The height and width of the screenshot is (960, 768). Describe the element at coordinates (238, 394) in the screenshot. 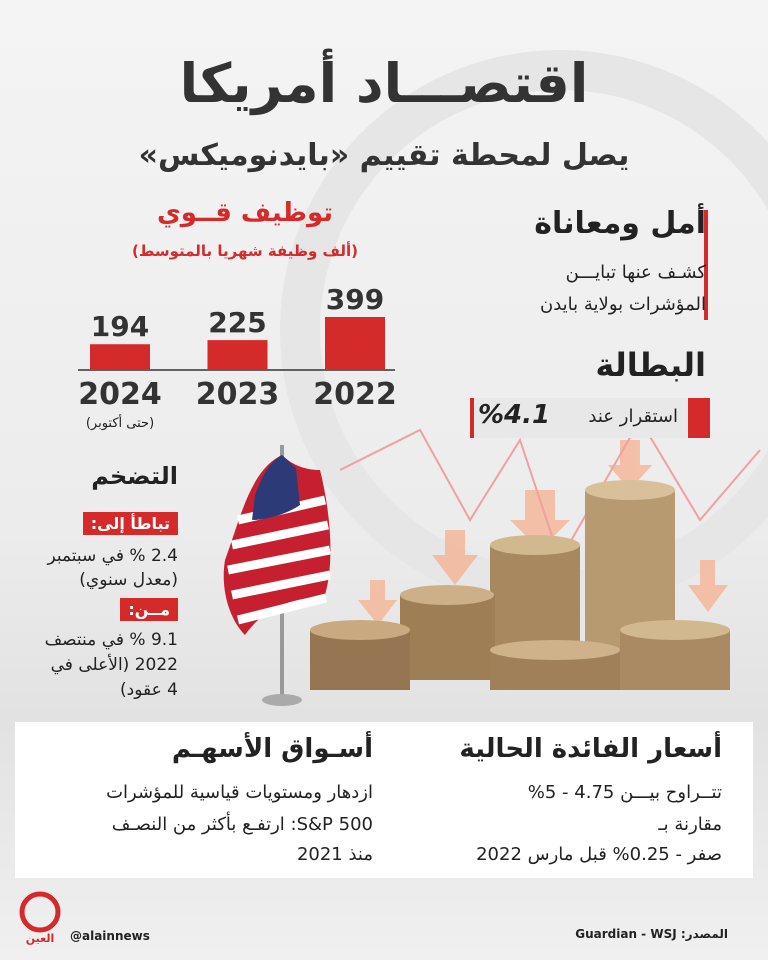

I see `x-tick-label: 2023` at that location.